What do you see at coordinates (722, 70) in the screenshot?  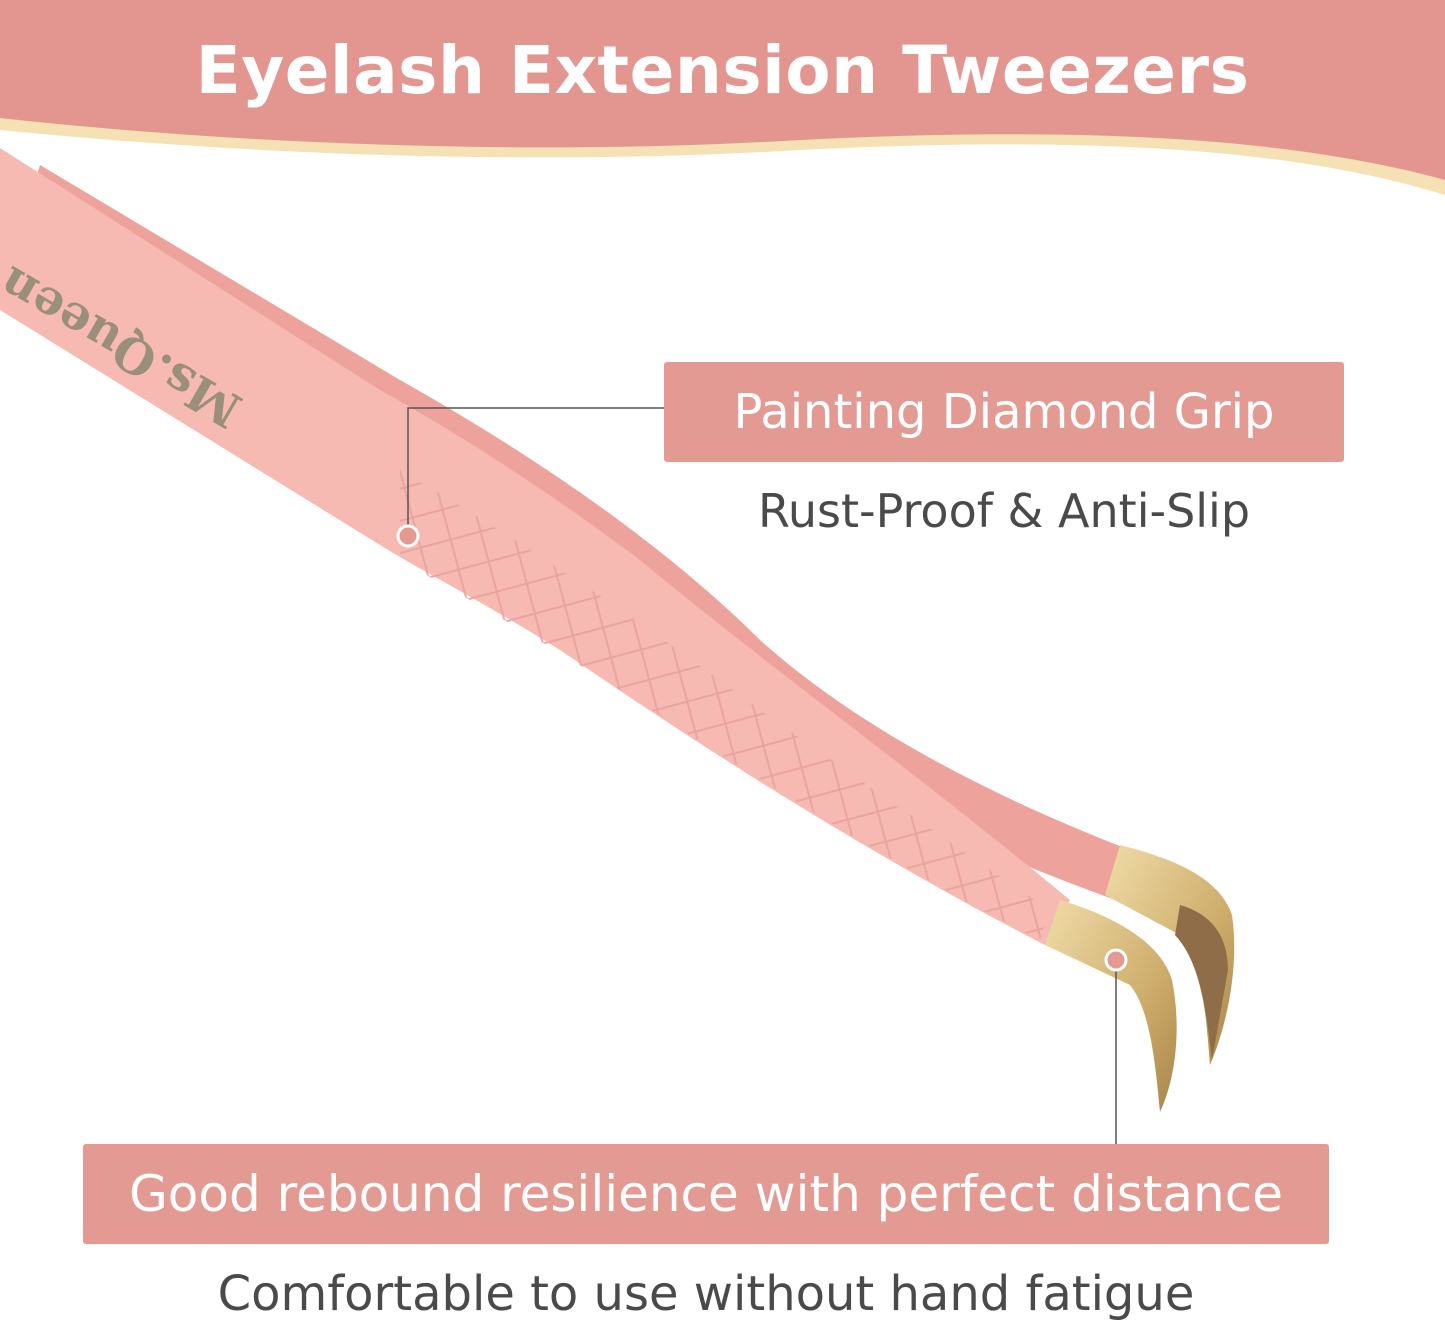 I see `page-title: Eyelash Extension Tweezers` at bounding box center [722, 70].